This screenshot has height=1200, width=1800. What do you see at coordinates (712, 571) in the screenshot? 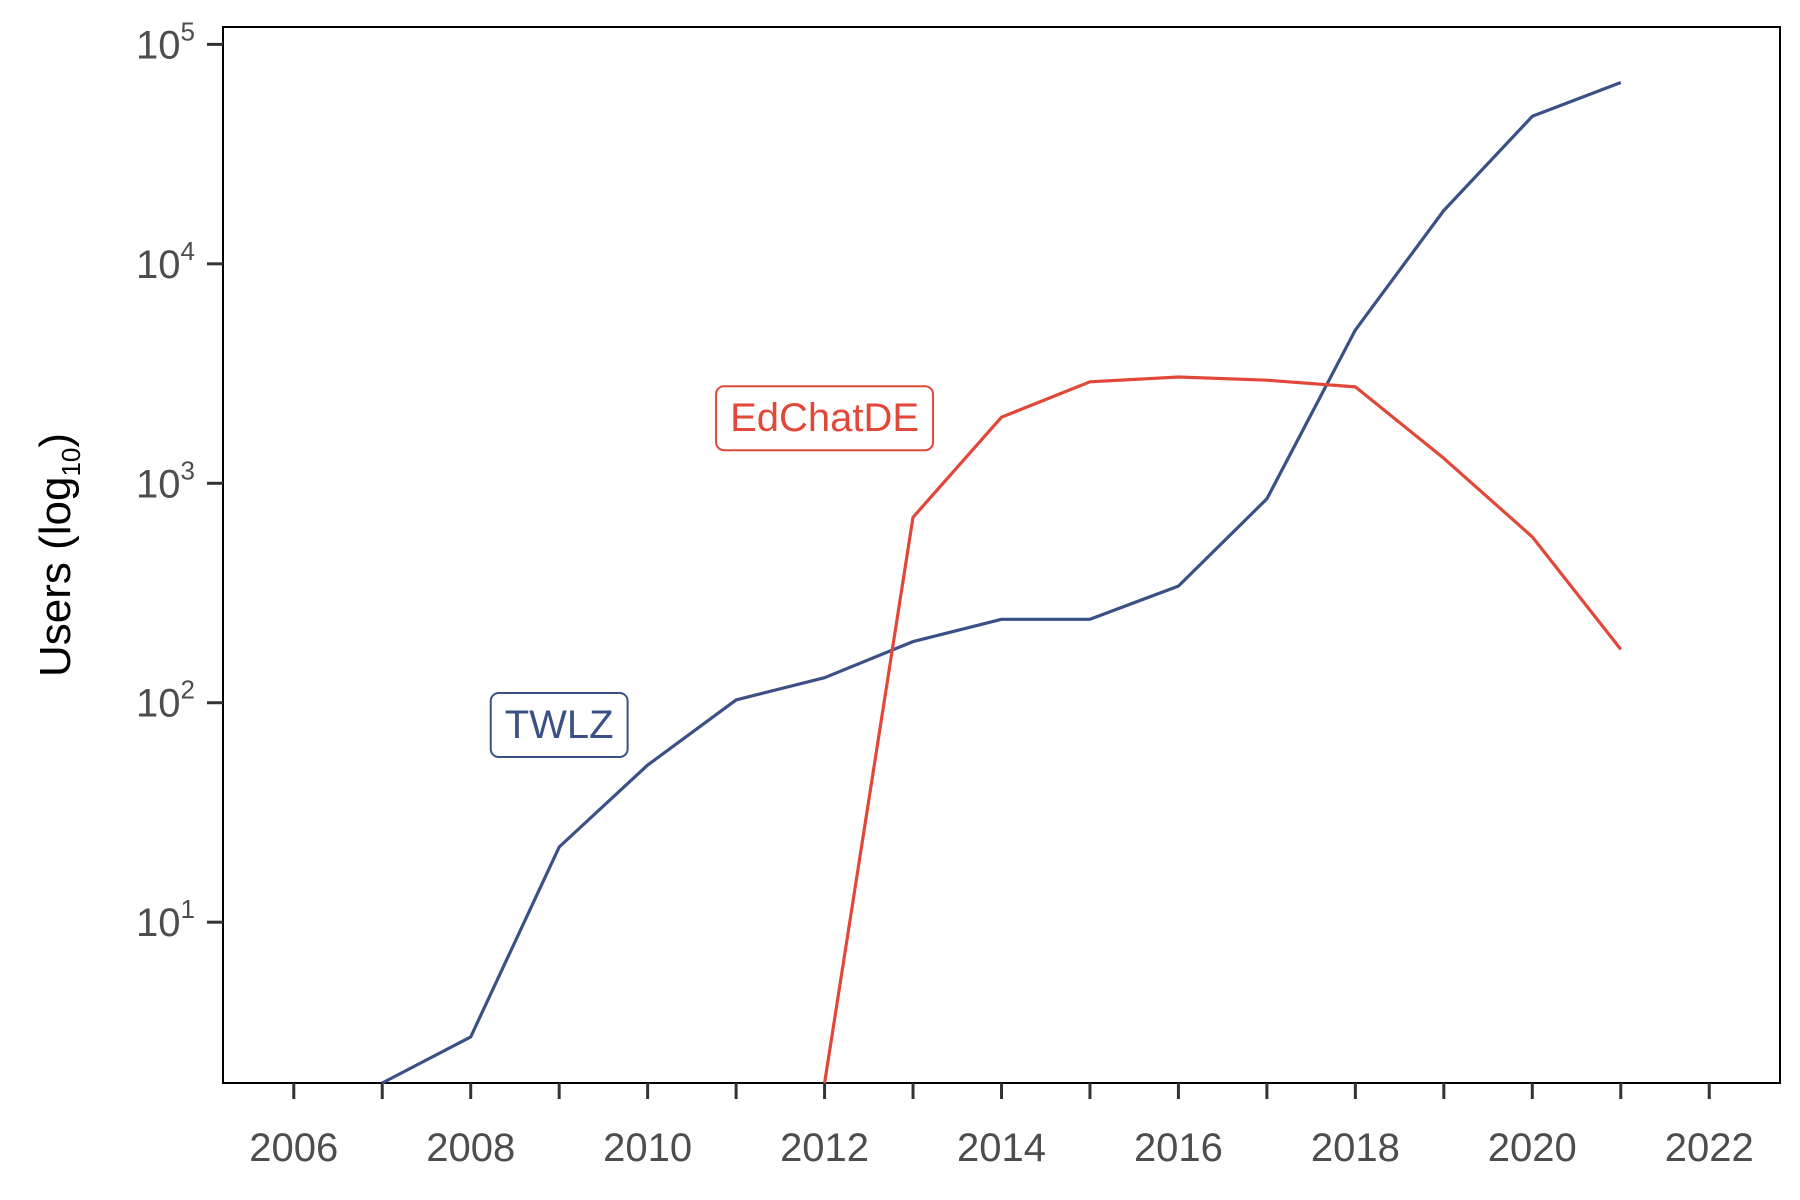
I see `series-labels: TWLZ EdChatDE` at bounding box center [712, 571].